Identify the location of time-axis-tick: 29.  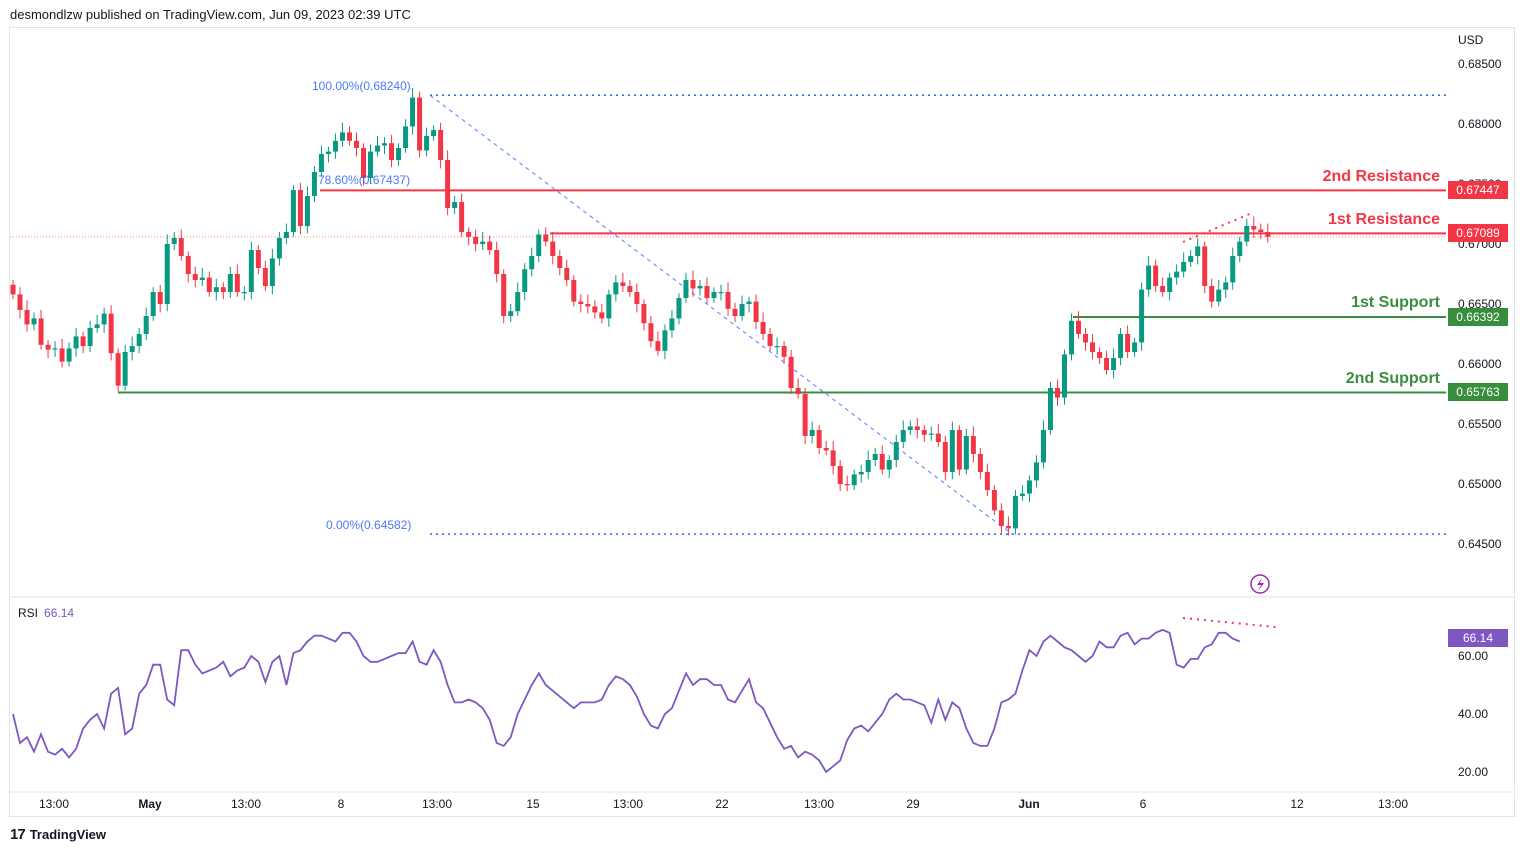
(913, 804).